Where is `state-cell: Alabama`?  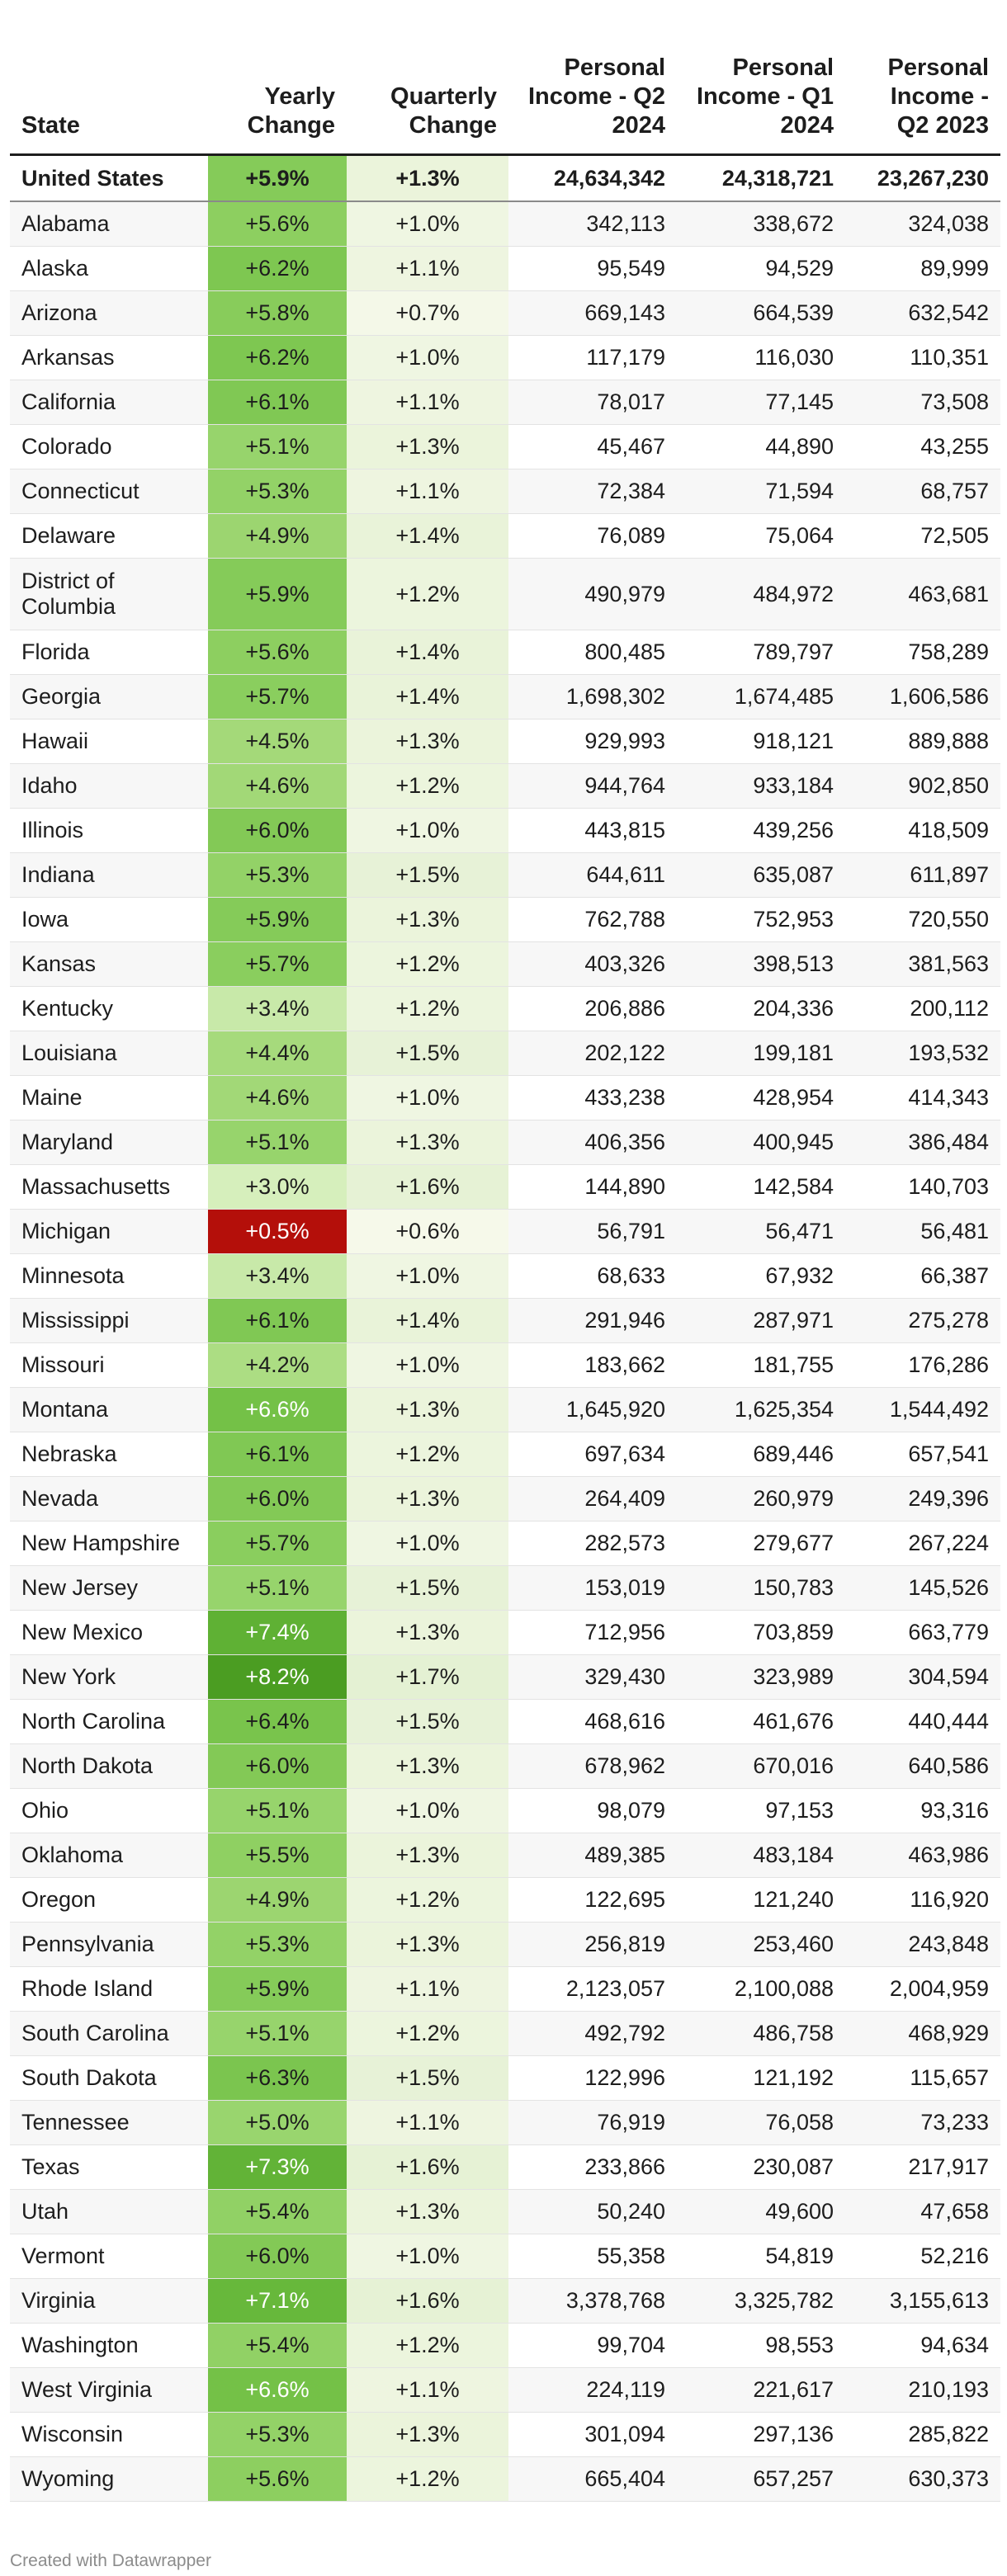 state-cell: Alabama is located at coordinates (109, 224).